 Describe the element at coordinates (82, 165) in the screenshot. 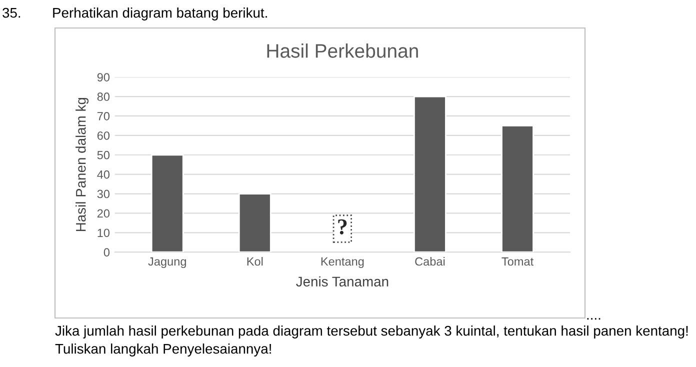

I see `y-axis-title: Hasil Panen dalam kg` at that location.